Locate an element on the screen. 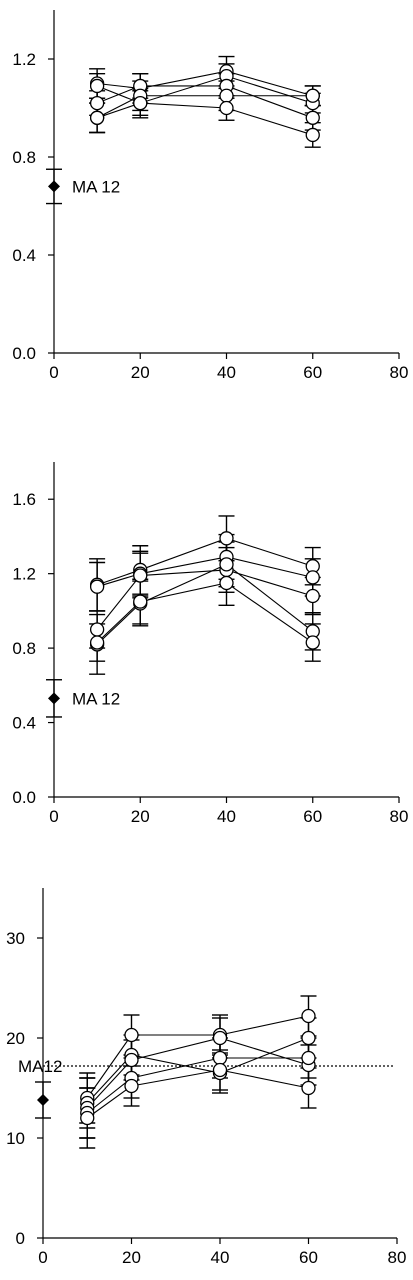 The image size is (413, 1280). chart-1-y-tick-label: 0.0 is located at coordinates (24, 353).